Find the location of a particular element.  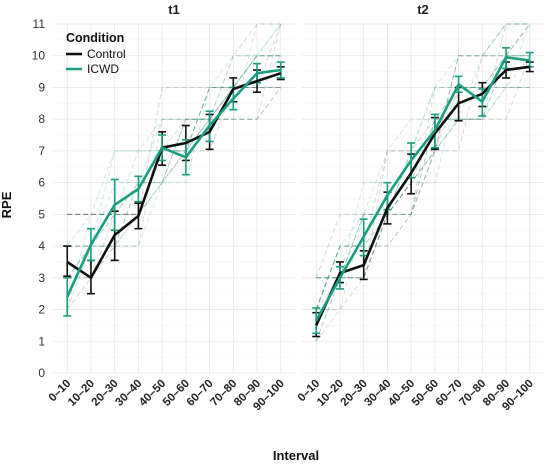

y-tick-label: 10 is located at coordinates (39, 56).